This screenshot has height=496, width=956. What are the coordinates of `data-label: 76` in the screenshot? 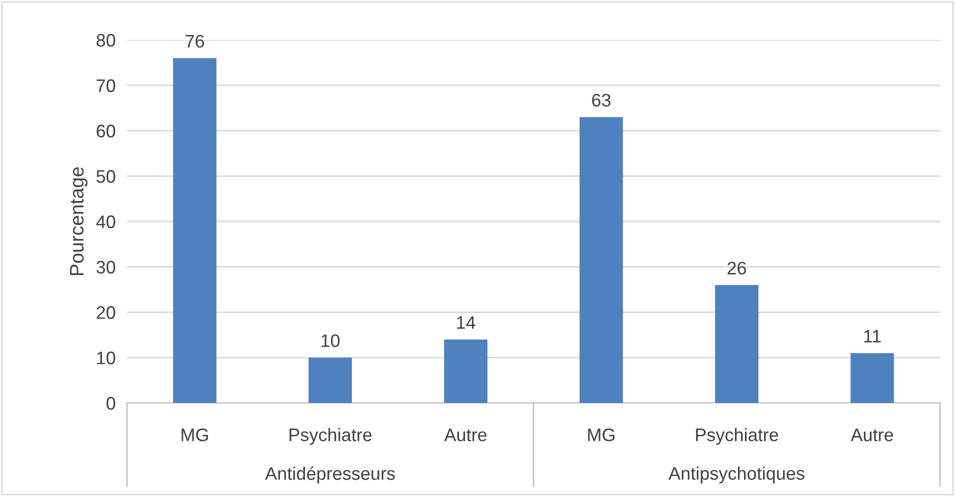 It's located at (195, 41).